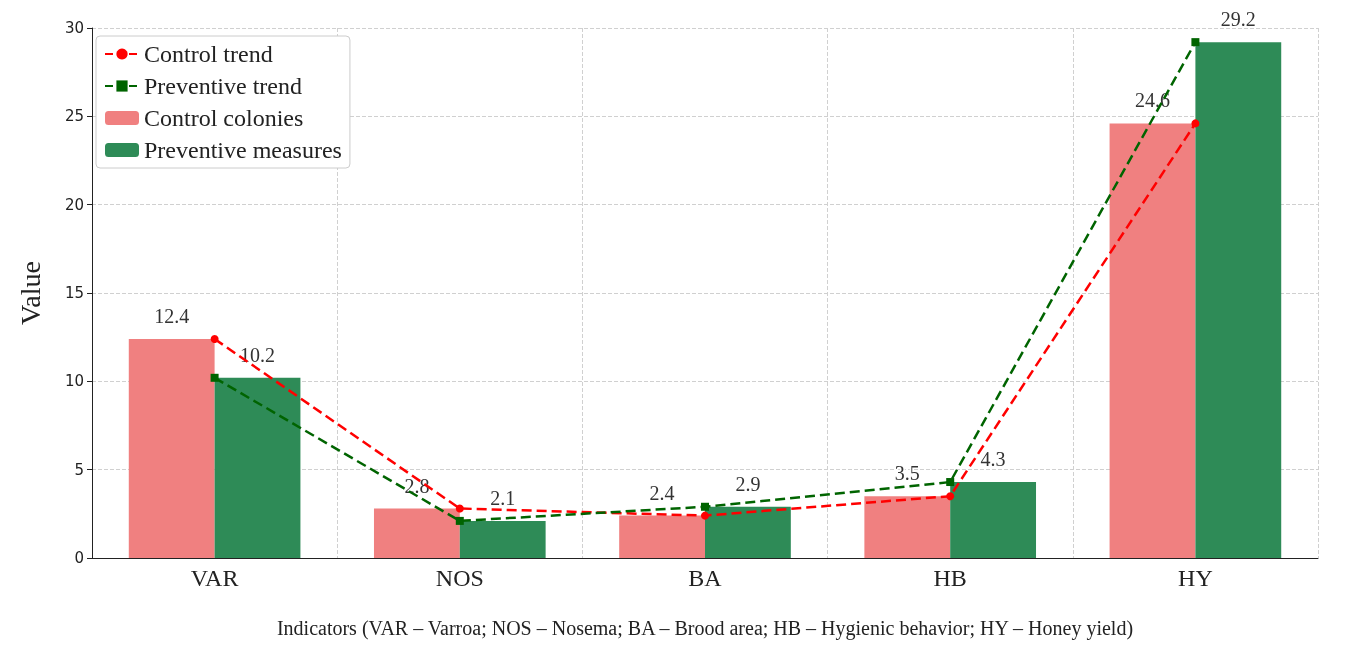 This screenshot has height=662, width=1351. Describe the element at coordinates (662, 492) in the screenshot. I see `data-label: 2.4` at that location.